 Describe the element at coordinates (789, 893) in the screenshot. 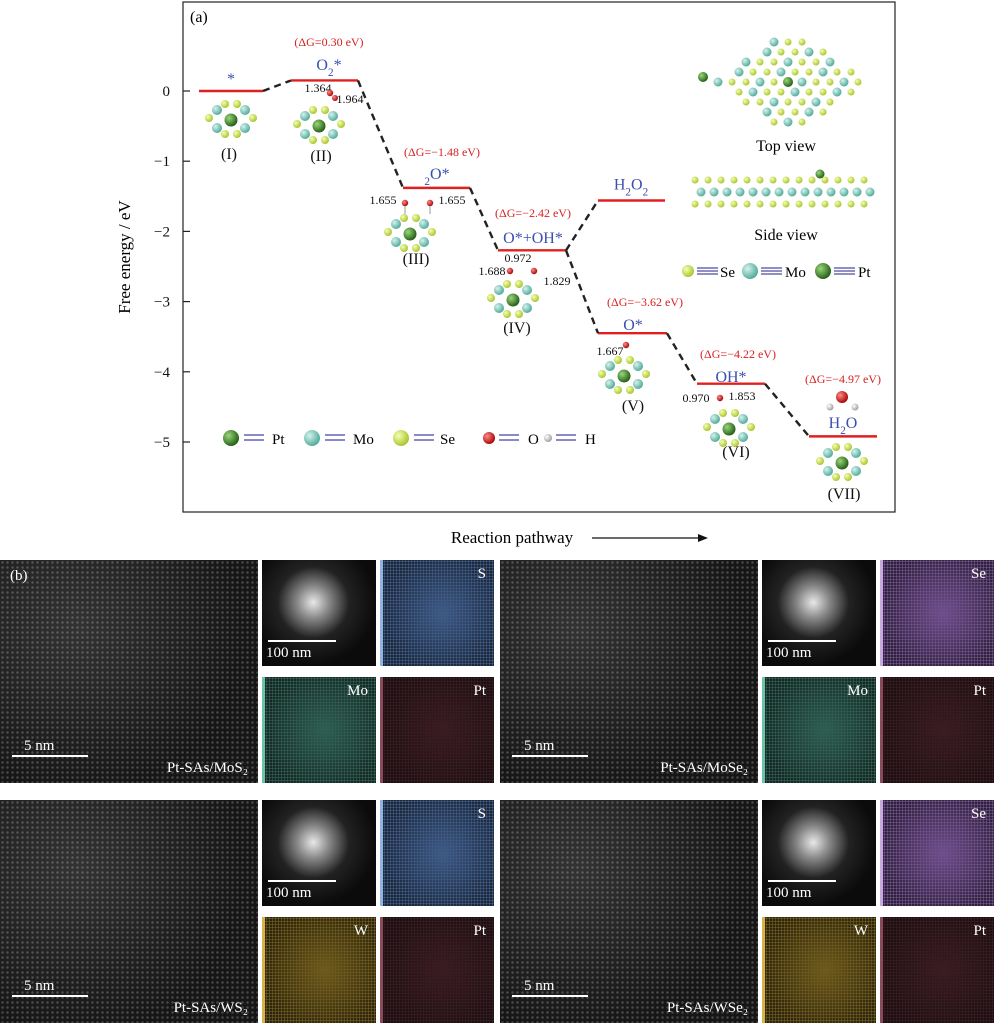

I see `scale-bar-label: 100 nm` at that location.